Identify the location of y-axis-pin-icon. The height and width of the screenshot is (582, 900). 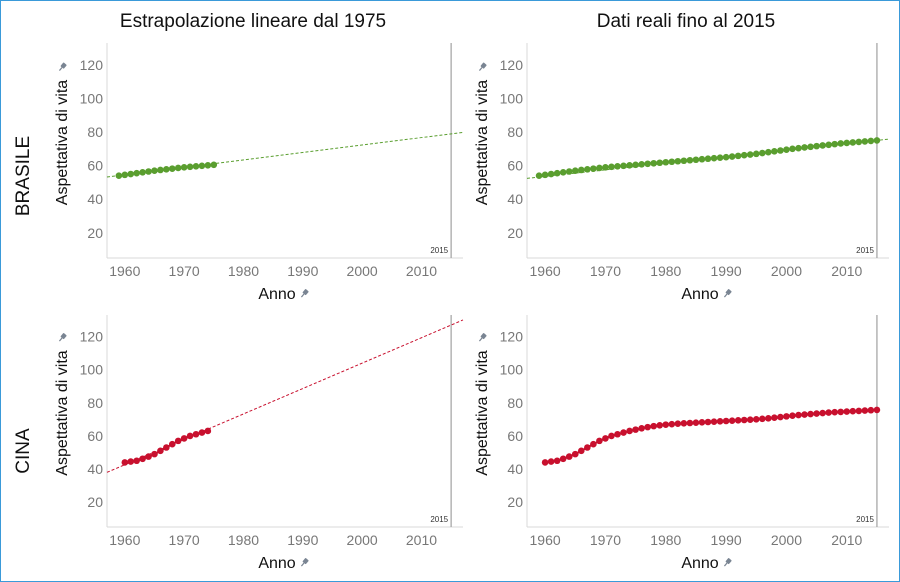
(482, 337).